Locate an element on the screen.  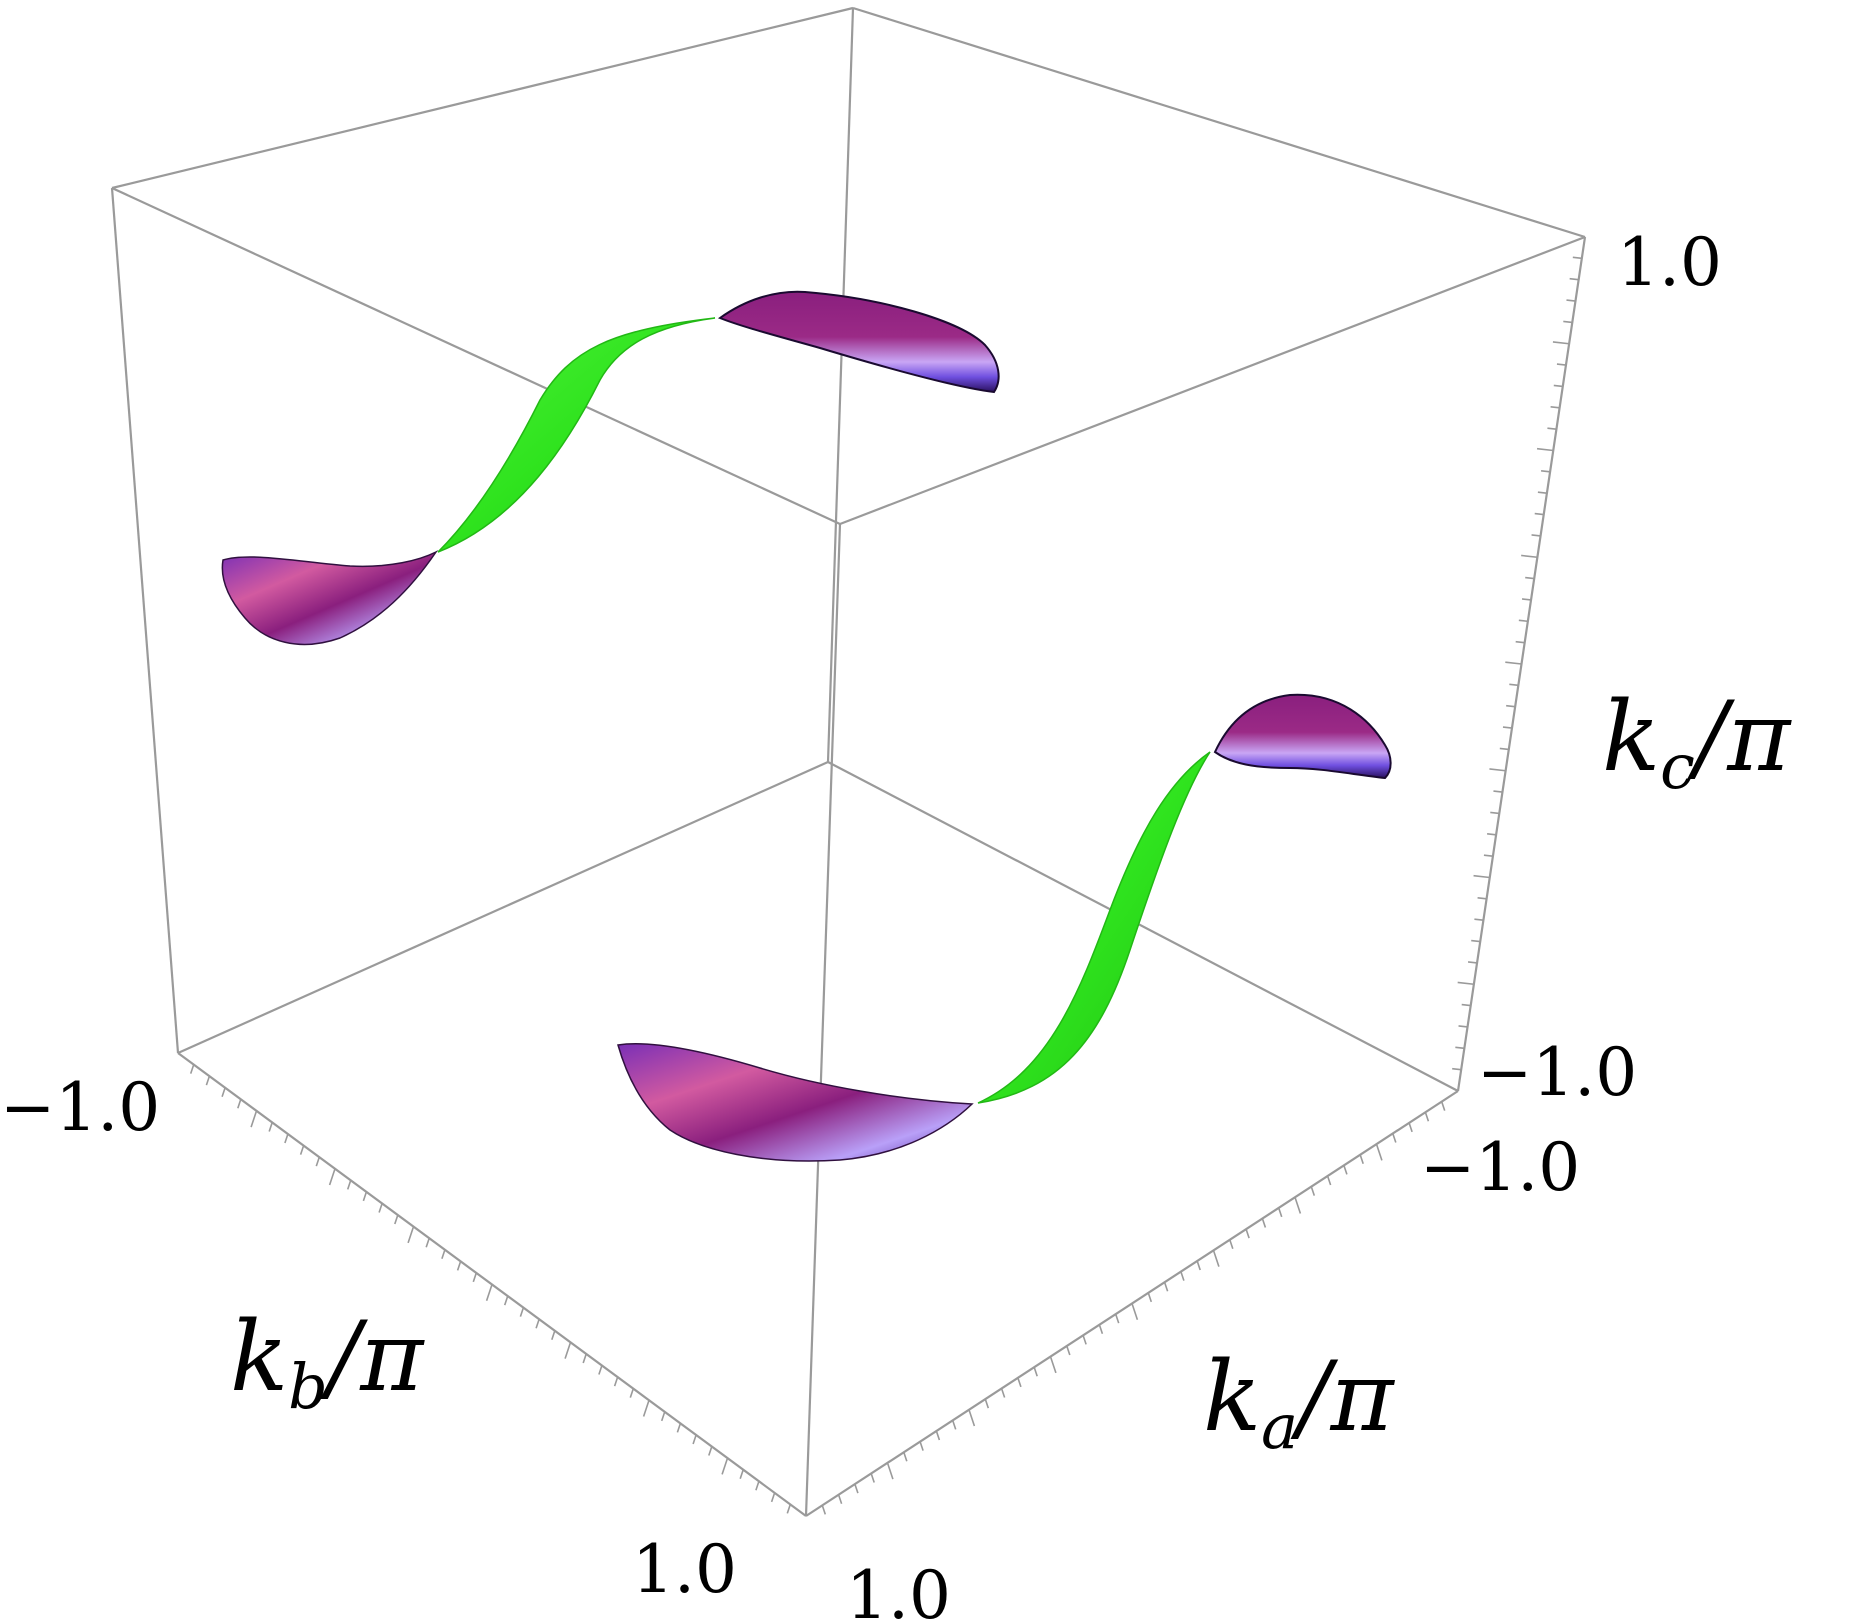
ka-axis-sub: a is located at coordinates (1279, 1426).